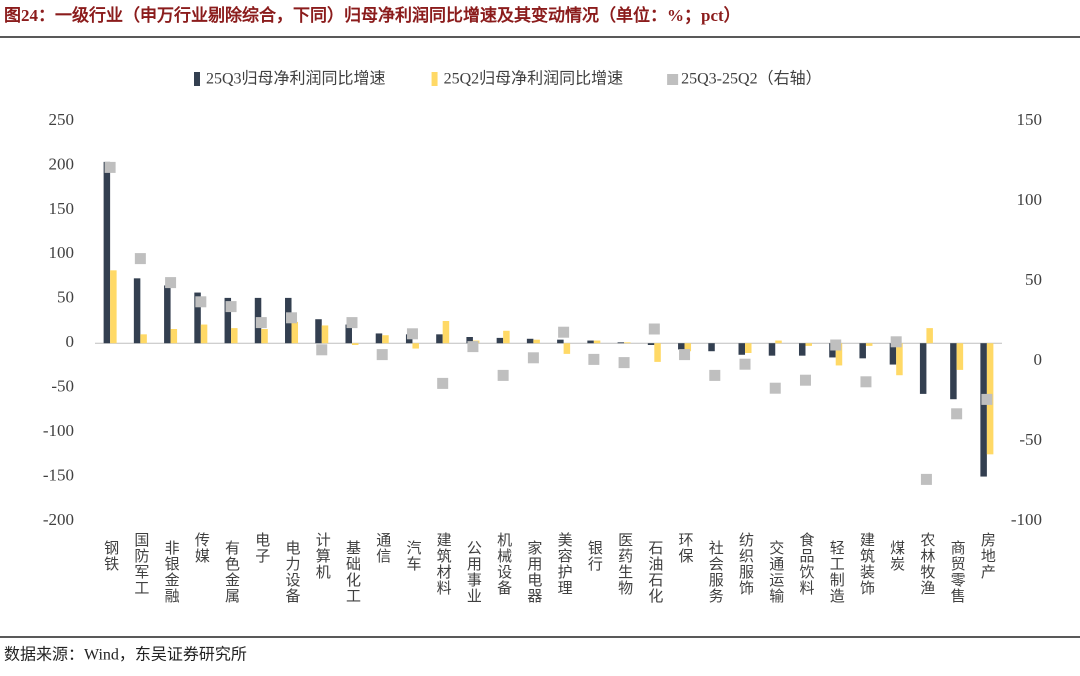 Image resolution: width=1080 pixels, height=676 pixels. Describe the element at coordinates (1038, 359) in the screenshot. I see `y2-tick-label: 0` at that location.